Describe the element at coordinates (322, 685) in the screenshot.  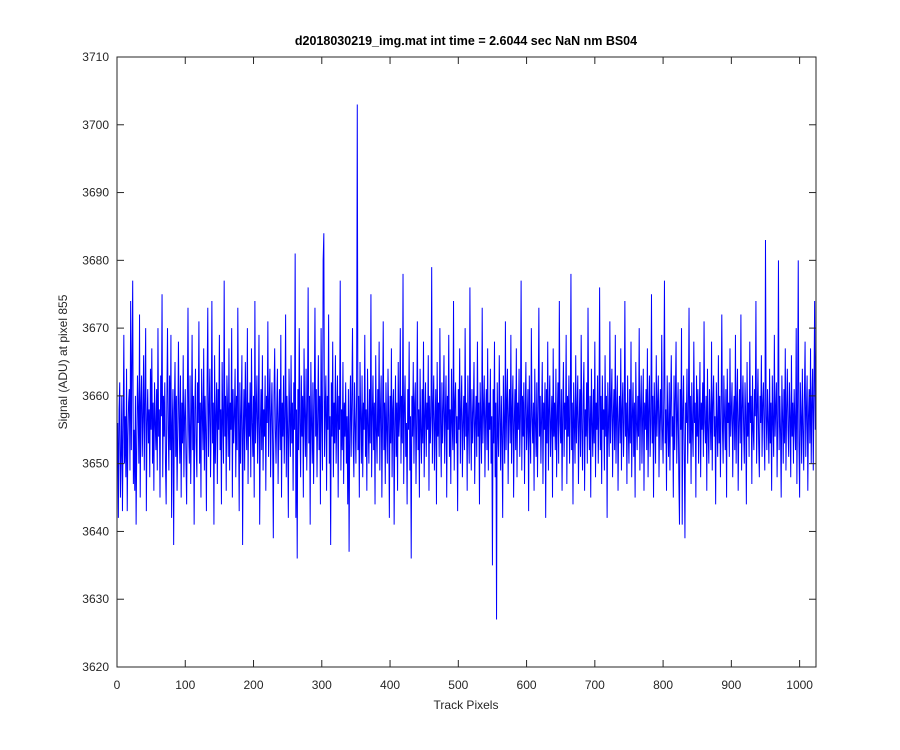
I see `x-tick-label: 300` at that location.